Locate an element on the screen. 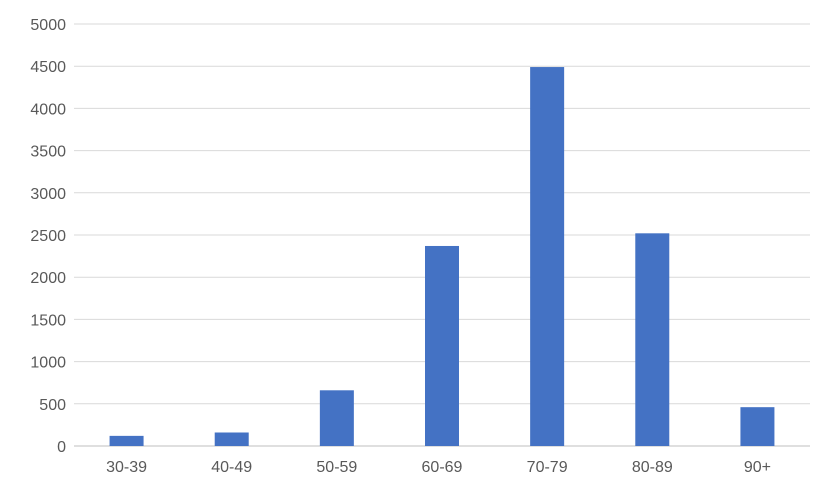  y-axis-tick-labels: 0 500 1000 1500 2000 2500 3000 3500 4000 4500 5000 is located at coordinates (48, 236).